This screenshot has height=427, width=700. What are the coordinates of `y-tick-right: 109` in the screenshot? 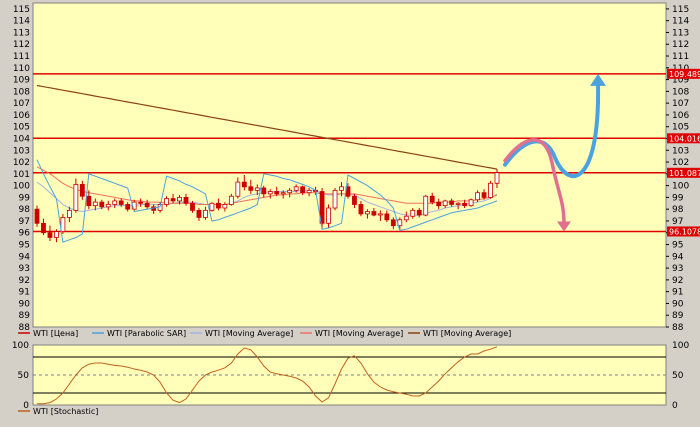 It's located at (680, 81).